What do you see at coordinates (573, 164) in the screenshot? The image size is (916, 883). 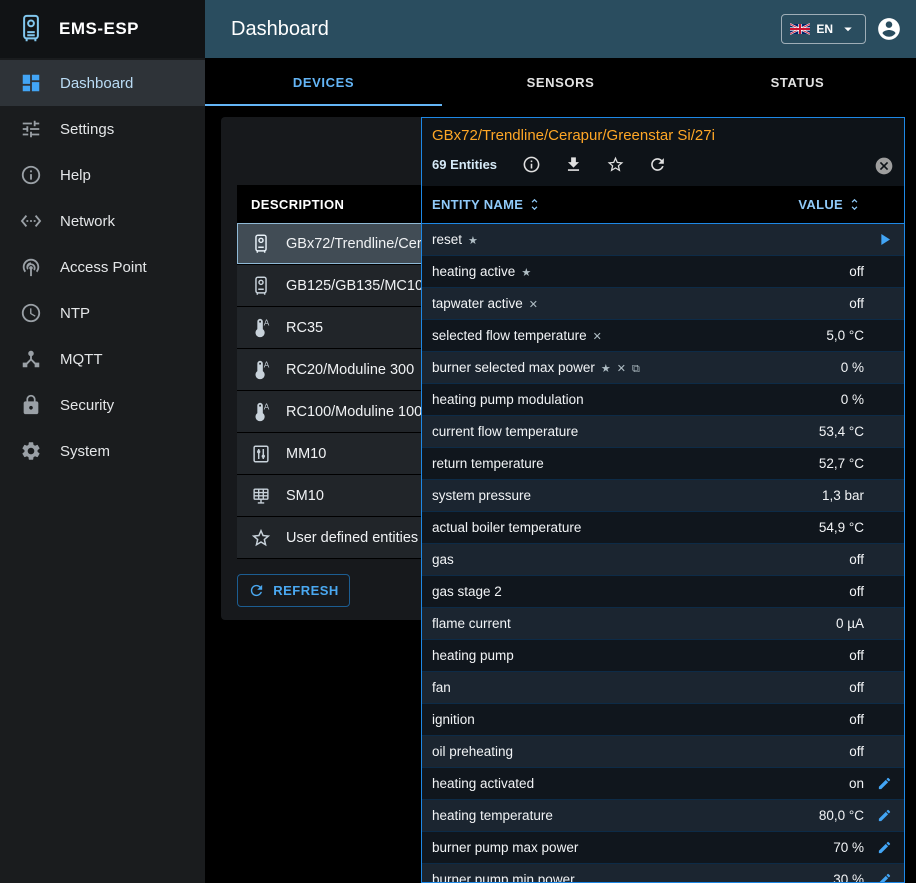 I see `download-icon` at bounding box center [573, 164].